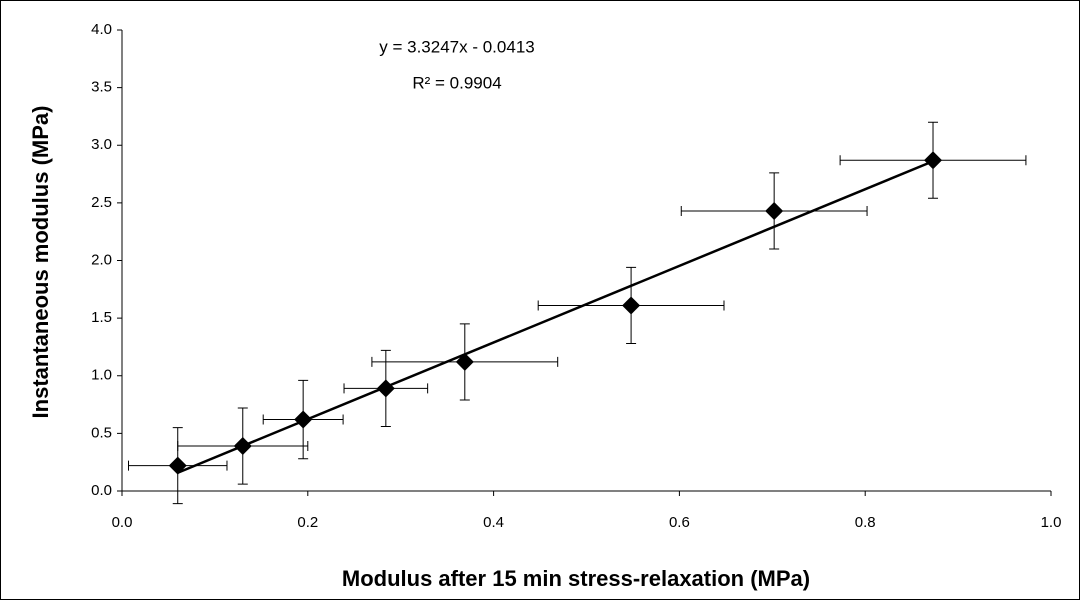 This screenshot has width=1081, height=606. Describe the element at coordinates (493, 522) in the screenshot. I see `x-tick-label: 0.4` at that location.